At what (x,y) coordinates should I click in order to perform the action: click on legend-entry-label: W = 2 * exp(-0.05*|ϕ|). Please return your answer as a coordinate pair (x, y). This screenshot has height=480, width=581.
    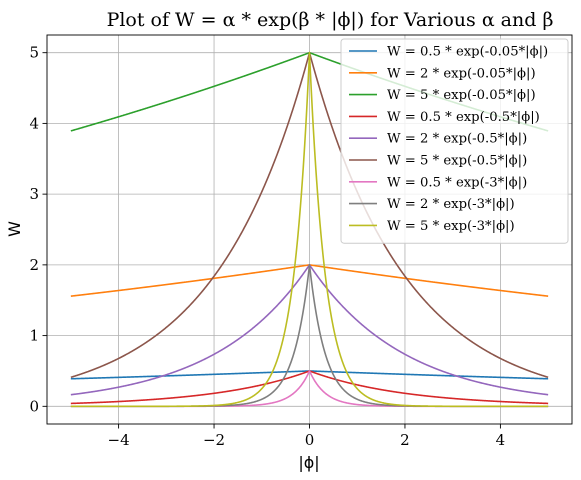
    Looking at the image, I should click on (461, 73).